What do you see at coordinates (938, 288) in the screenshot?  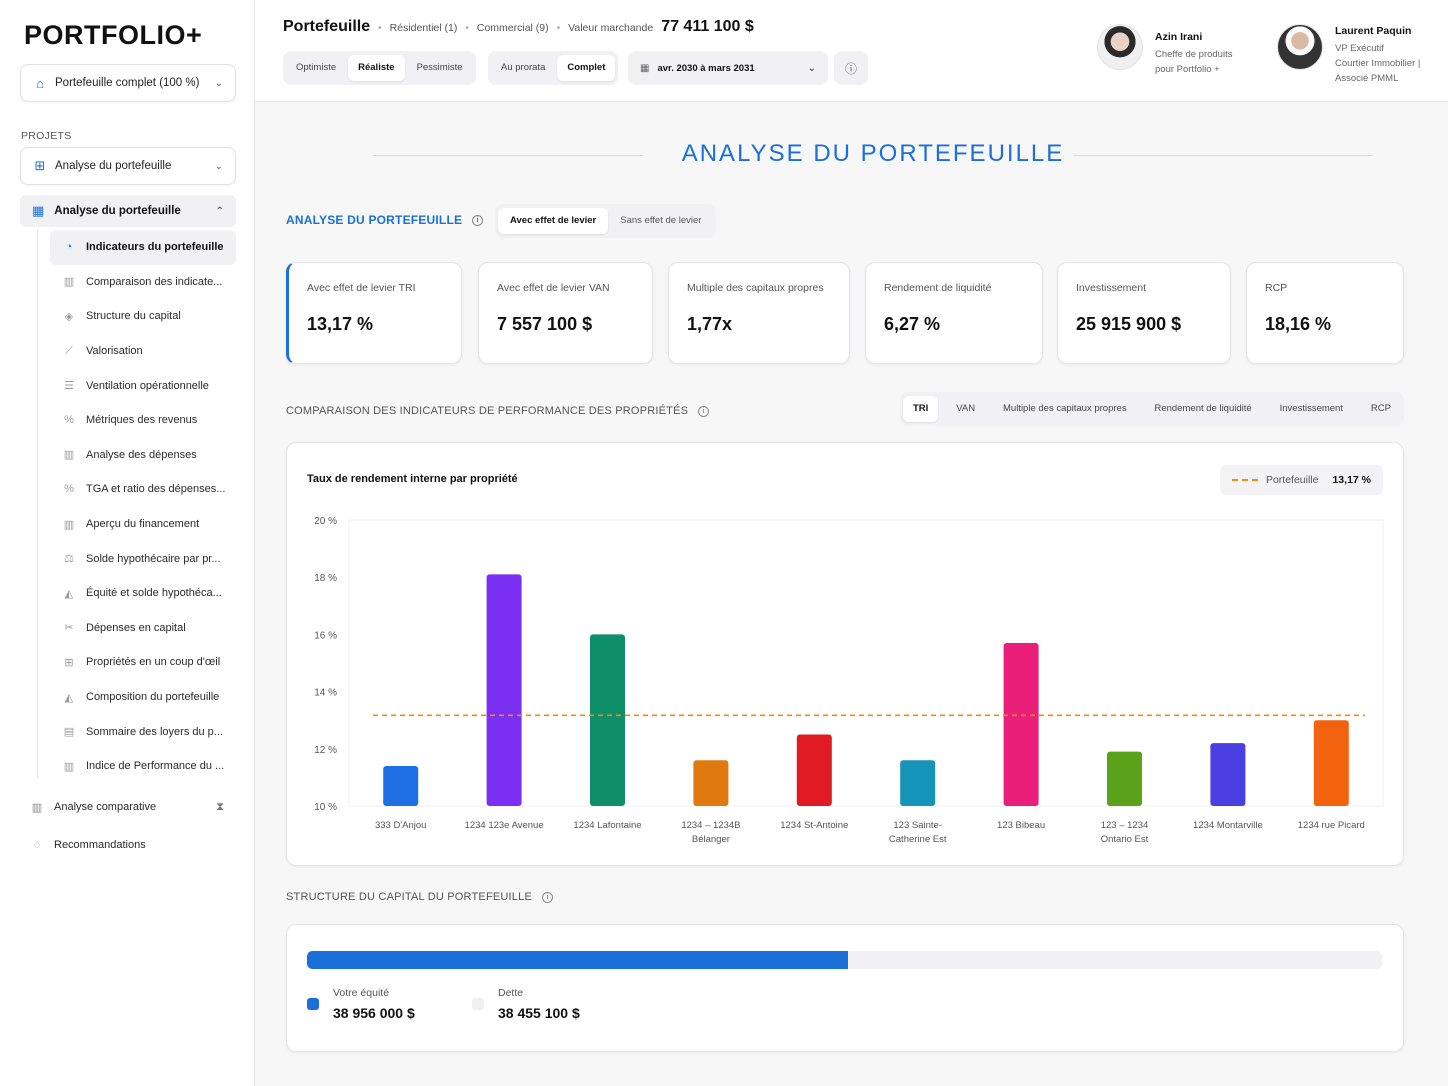 I see `kpi-label: Rendement de liquidité` at bounding box center [938, 288].